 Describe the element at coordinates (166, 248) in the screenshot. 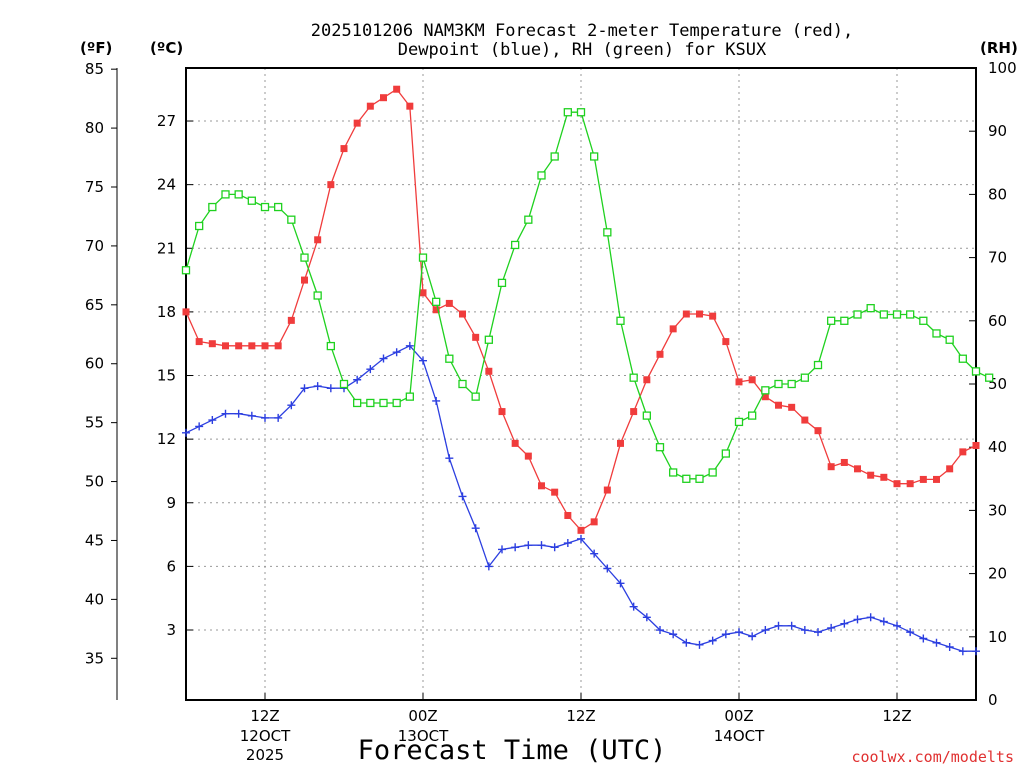

I see `celsius-tick-label: 21` at that location.